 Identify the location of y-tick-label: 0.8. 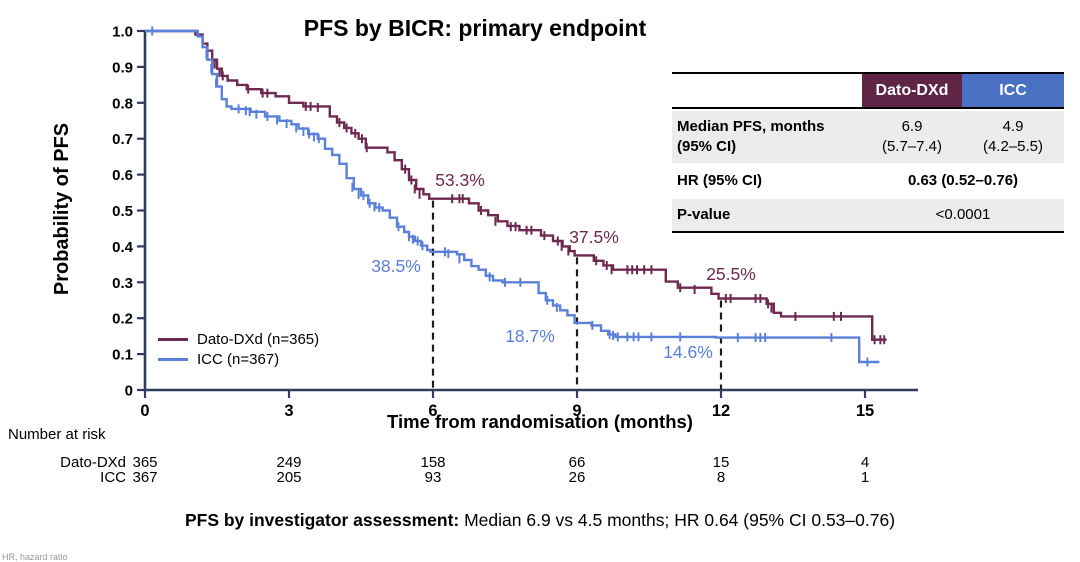
(122, 103).